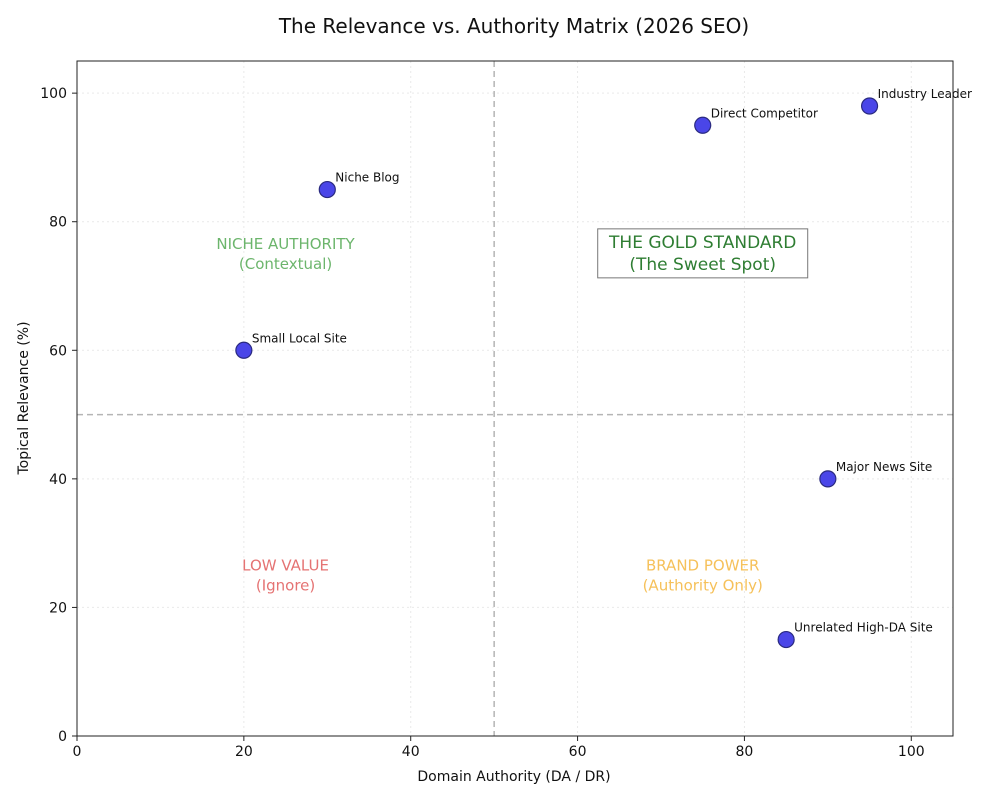 The width and height of the screenshot is (1000, 800). What do you see at coordinates (764, 113) in the screenshot?
I see `data-point-label: Direct Competitor` at bounding box center [764, 113].